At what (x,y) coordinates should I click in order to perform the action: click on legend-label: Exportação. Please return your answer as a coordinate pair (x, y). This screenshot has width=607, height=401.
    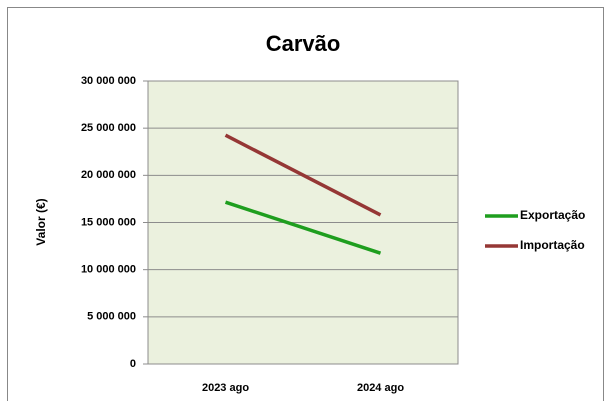
    Looking at the image, I should click on (552, 215).